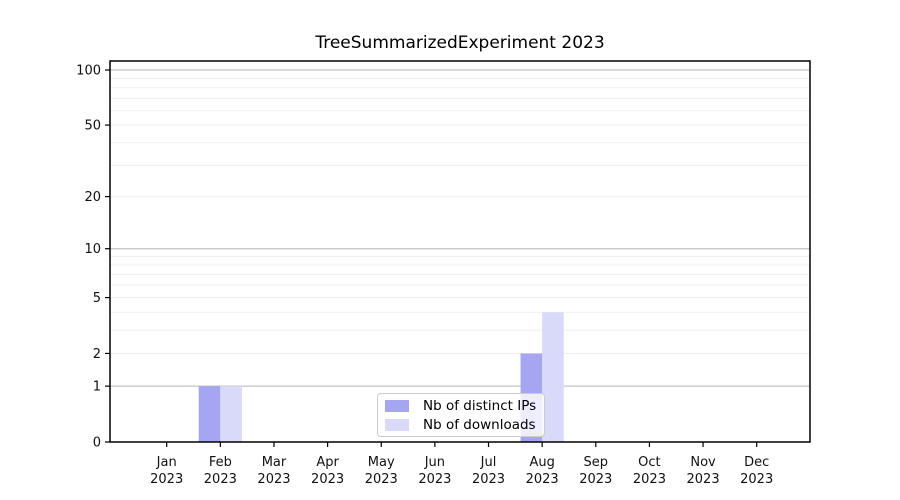 Image resolution: width=900 pixels, height=500 pixels. I want to click on legend-label-downloads: Nb of downloads, so click(479, 424).